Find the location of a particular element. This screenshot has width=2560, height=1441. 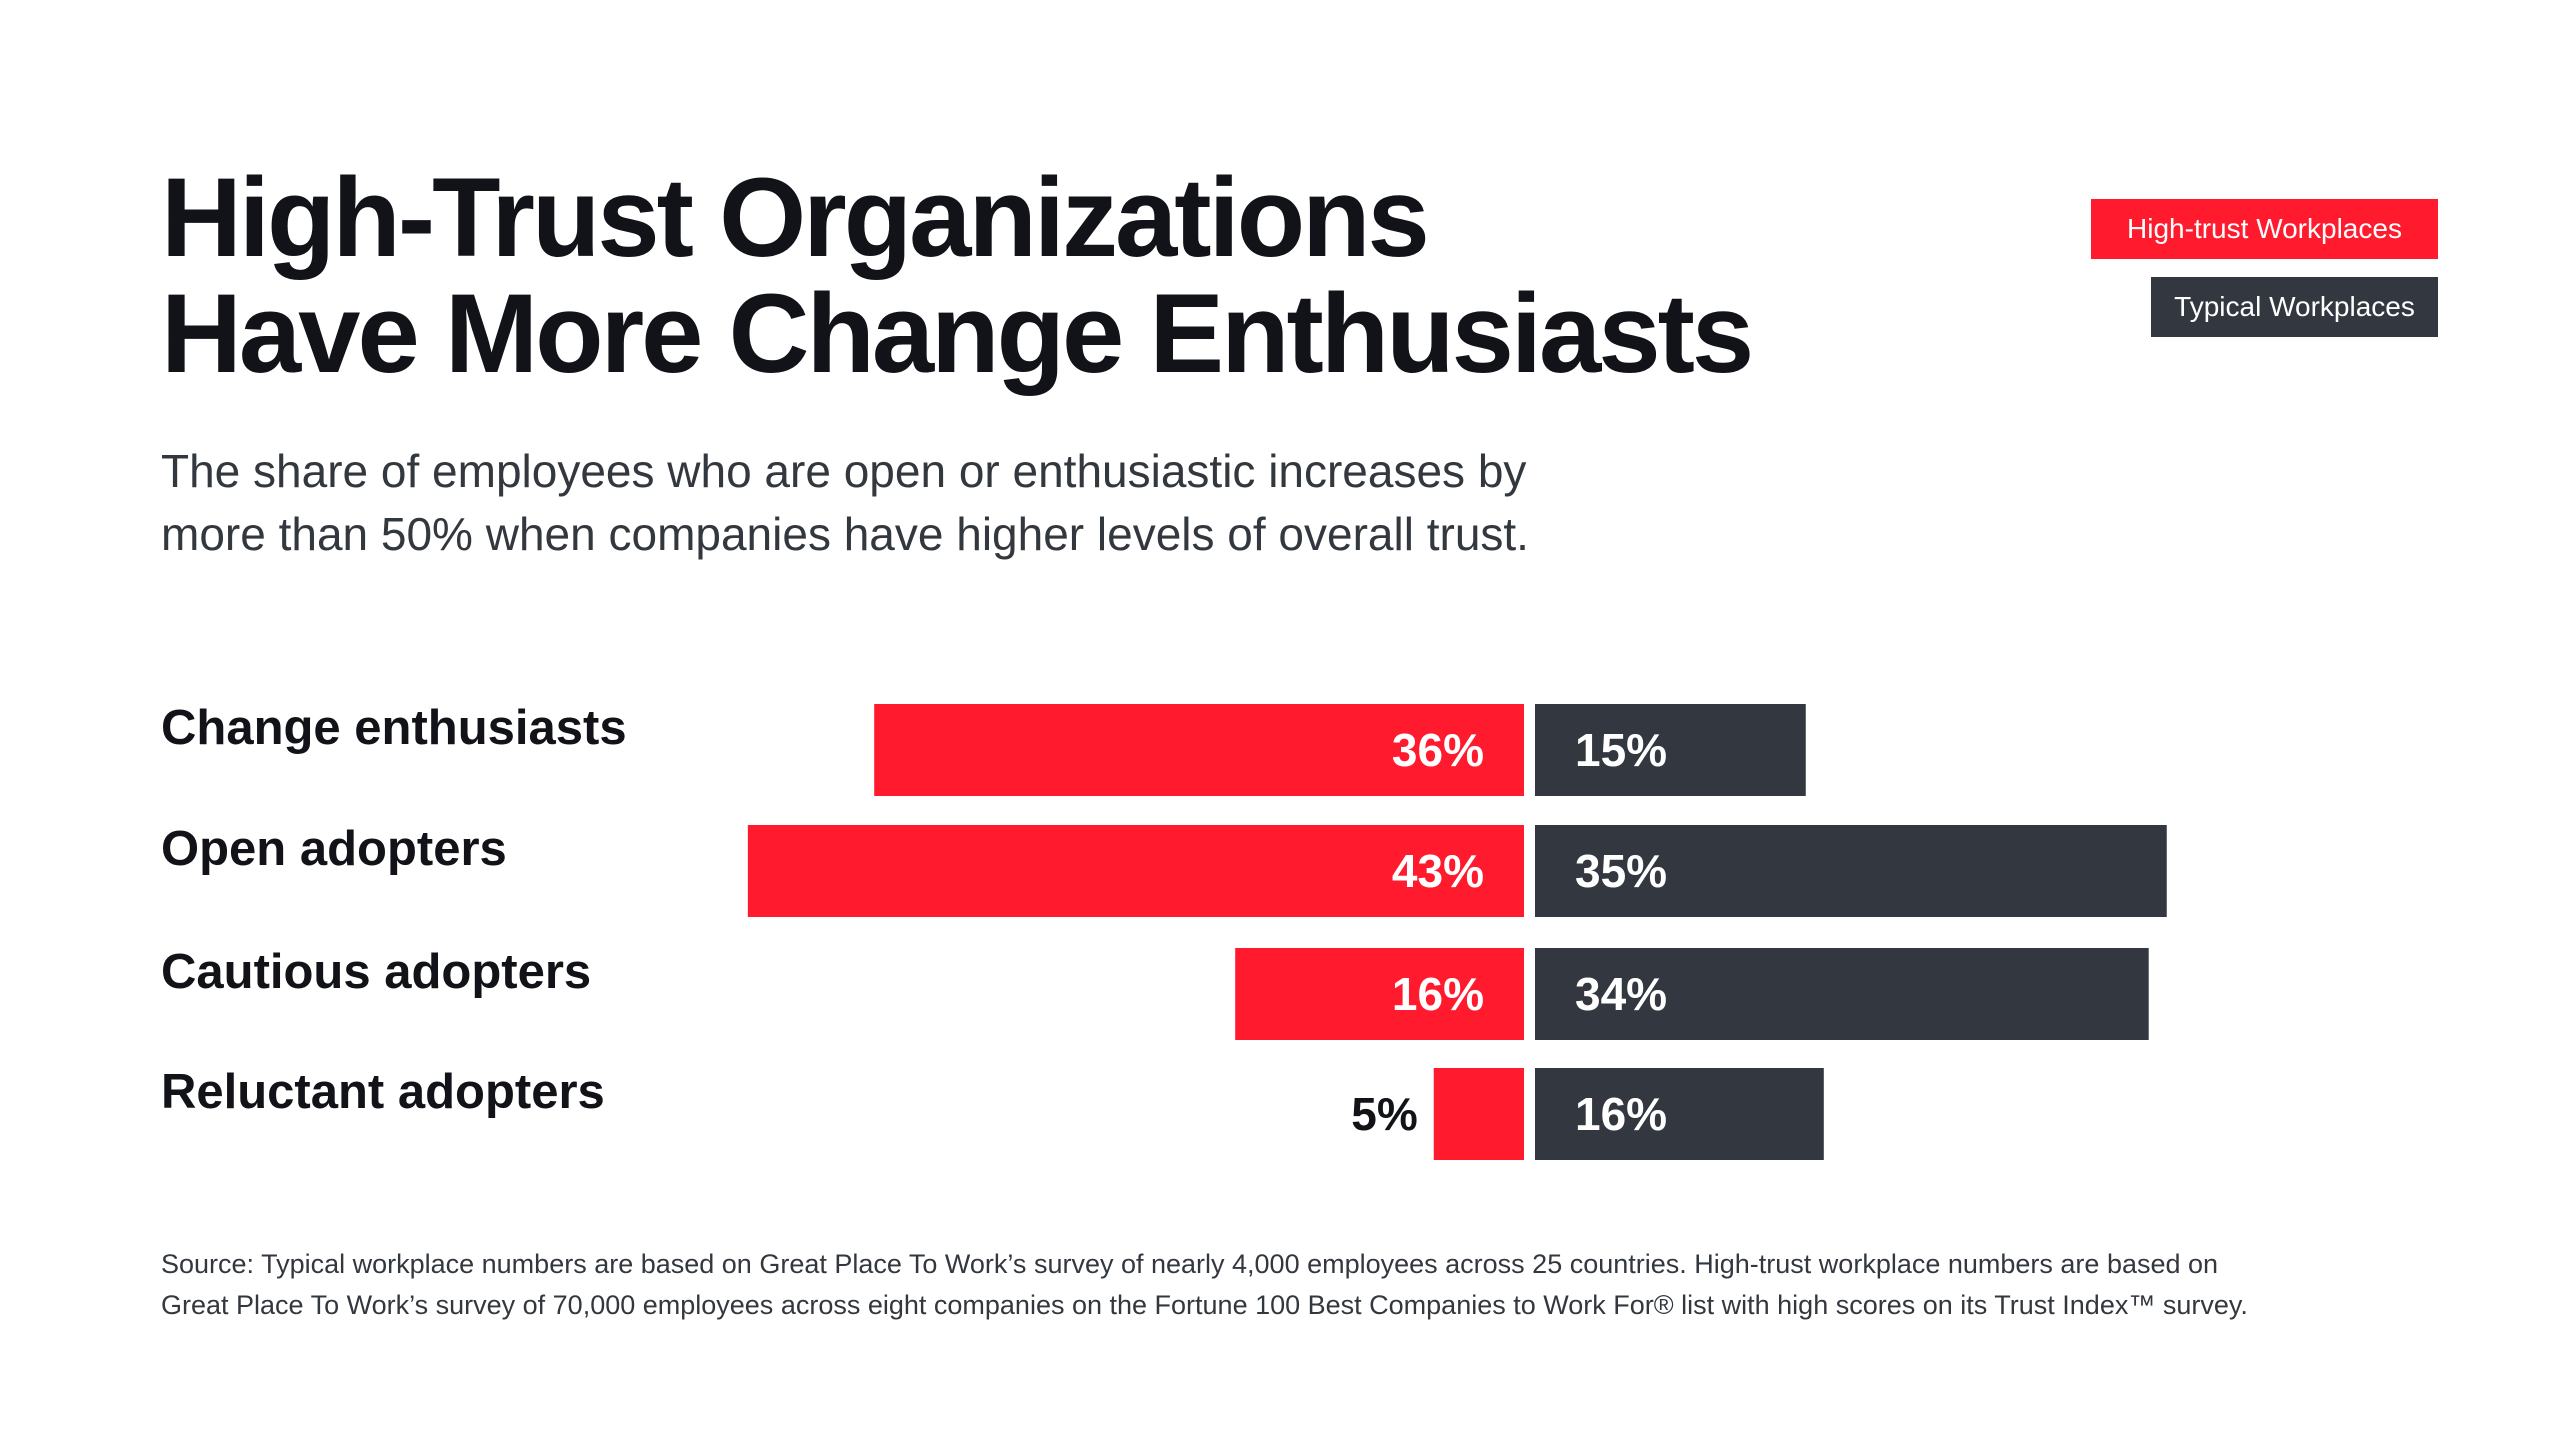

value-label-high-trust: 16% is located at coordinates (1438, 994).